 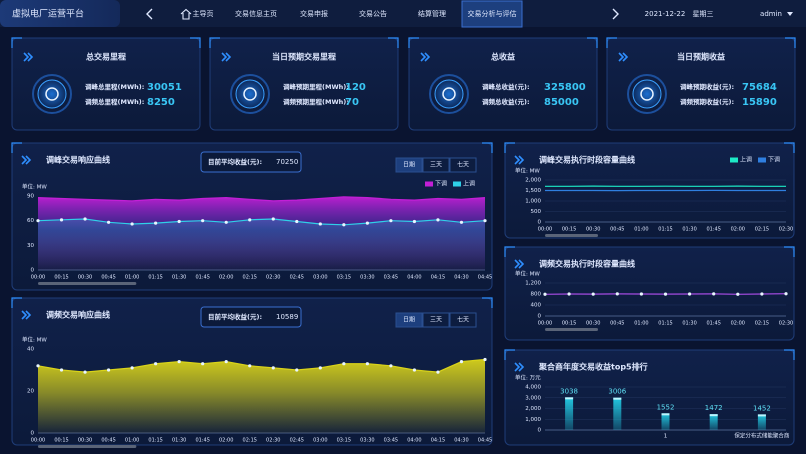 I want to click on kpi-value: 85000, so click(x=561, y=102).